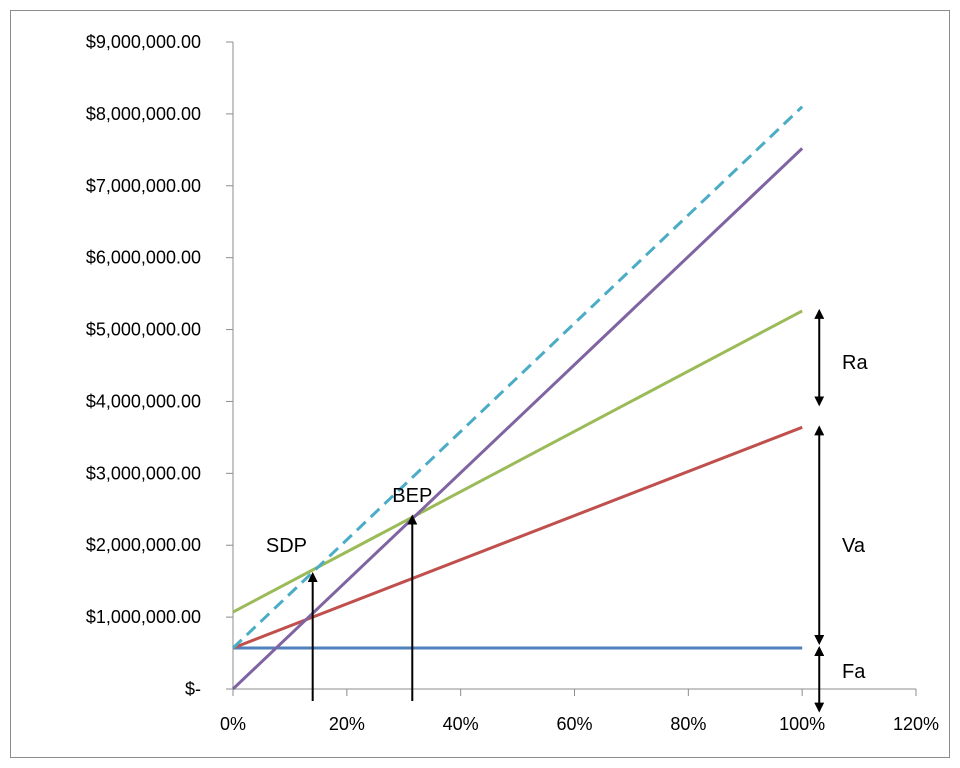  Describe the element at coordinates (574, 724) in the screenshot. I see `x-tick-label: 60%` at that location.